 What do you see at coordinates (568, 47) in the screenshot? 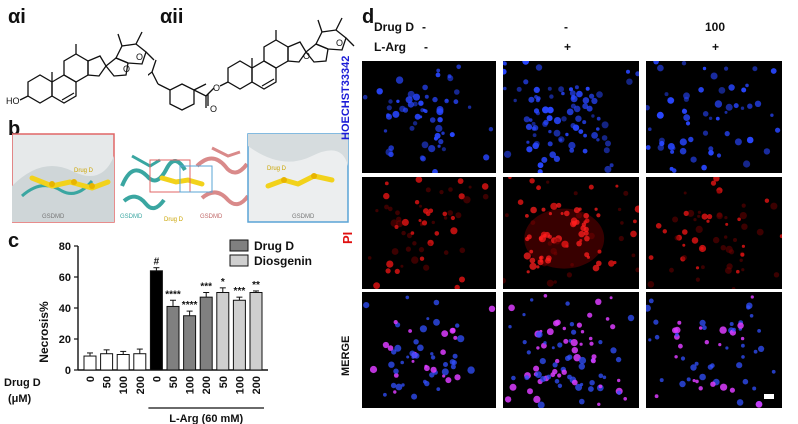
I see `larg-value-col2: +` at bounding box center [568, 47].